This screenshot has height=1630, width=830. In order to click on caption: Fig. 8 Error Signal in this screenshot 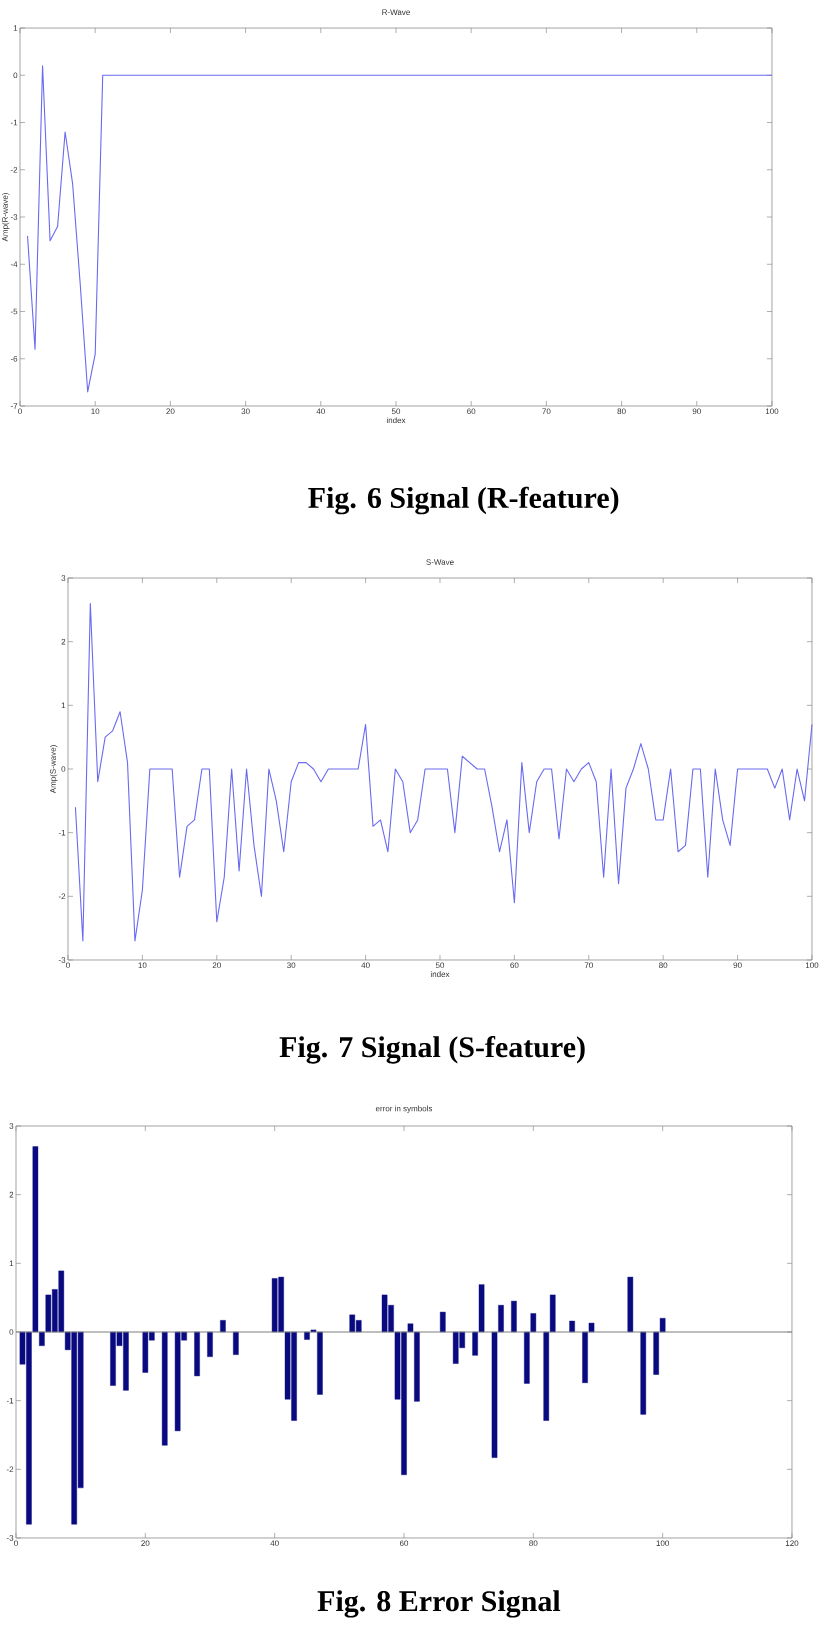, I will do `click(439, 1604)`.